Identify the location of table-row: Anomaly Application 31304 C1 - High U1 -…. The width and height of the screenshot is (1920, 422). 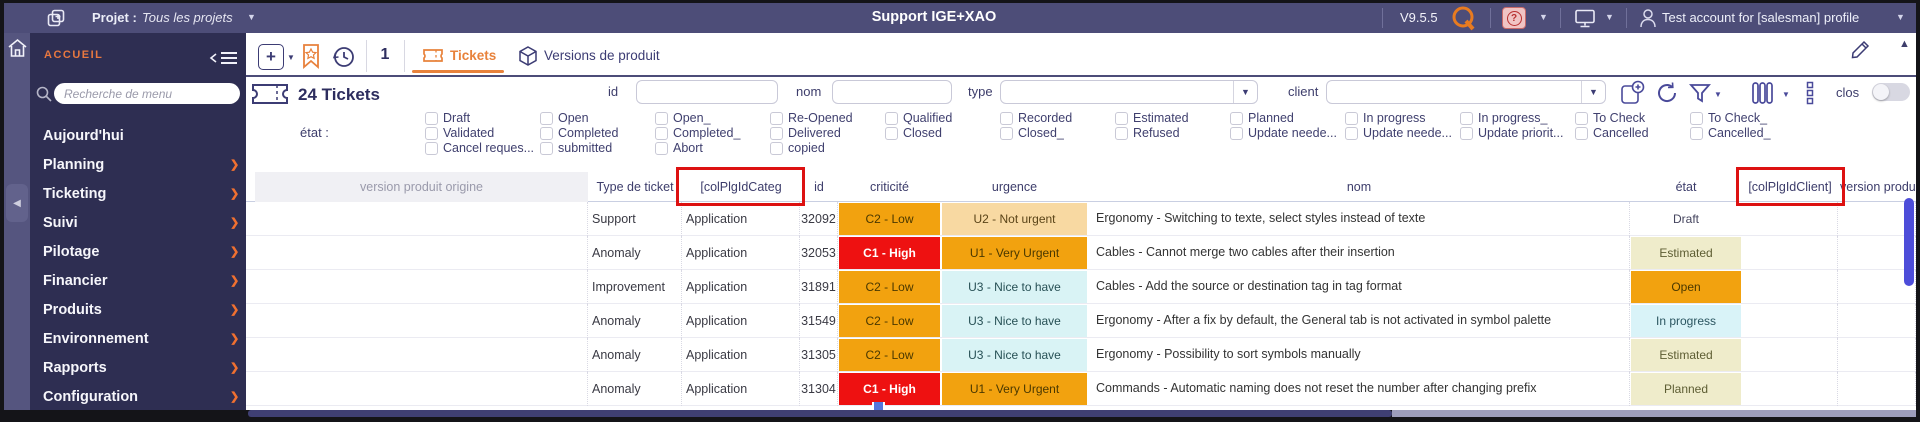
(1081, 389).